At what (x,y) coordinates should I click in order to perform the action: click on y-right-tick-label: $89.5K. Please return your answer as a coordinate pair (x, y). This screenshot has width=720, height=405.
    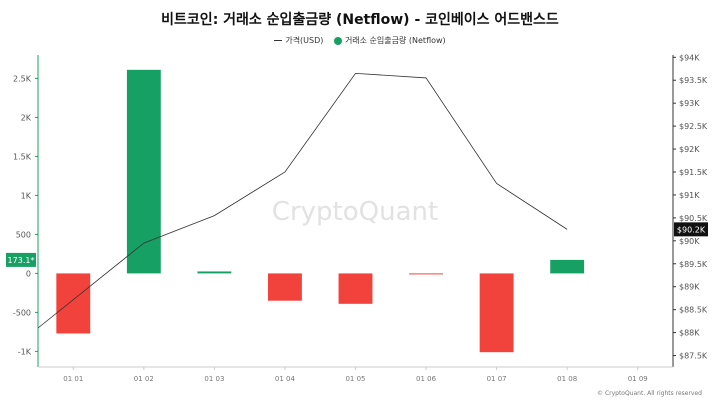
    Looking at the image, I should click on (693, 264).